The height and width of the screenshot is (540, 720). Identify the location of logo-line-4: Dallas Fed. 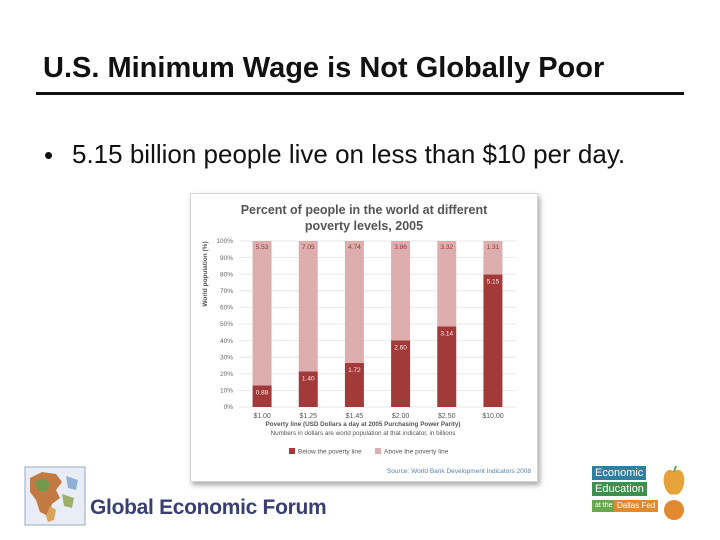
(636, 506).